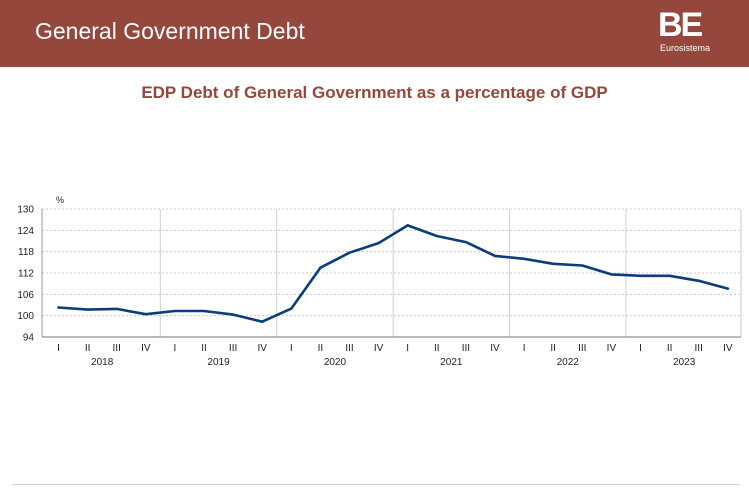 This screenshot has width=749, height=499. What do you see at coordinates (29, 338) in the screenshot?
I see `y-tick-label: 94` at bounding box center [29, 338].